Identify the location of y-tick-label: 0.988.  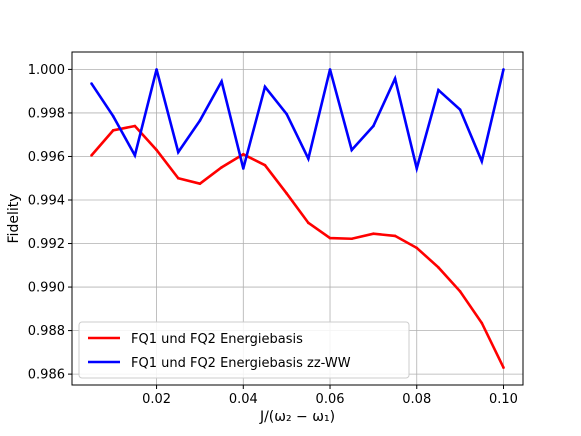
(46, 331).